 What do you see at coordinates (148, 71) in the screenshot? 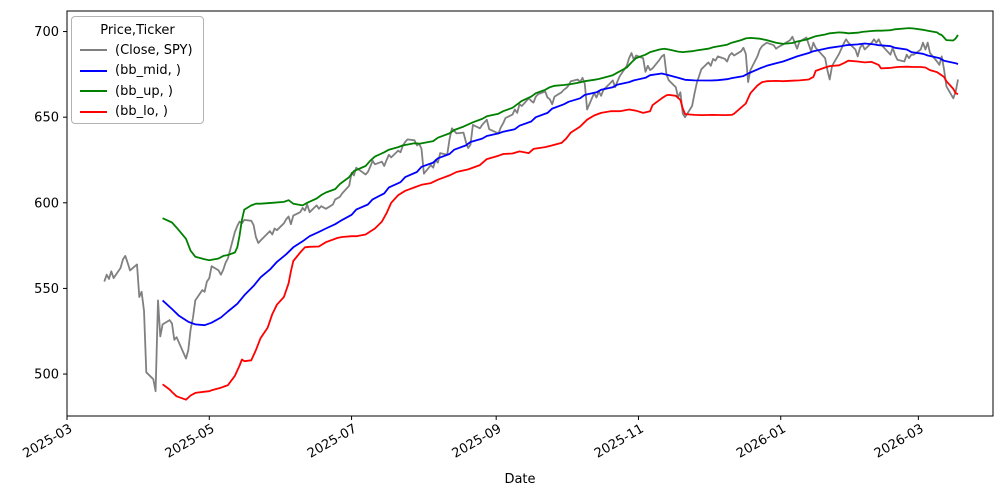
I see `legend-label-bb-mid: (bb_mid, )` at bounding box center [148, 71].